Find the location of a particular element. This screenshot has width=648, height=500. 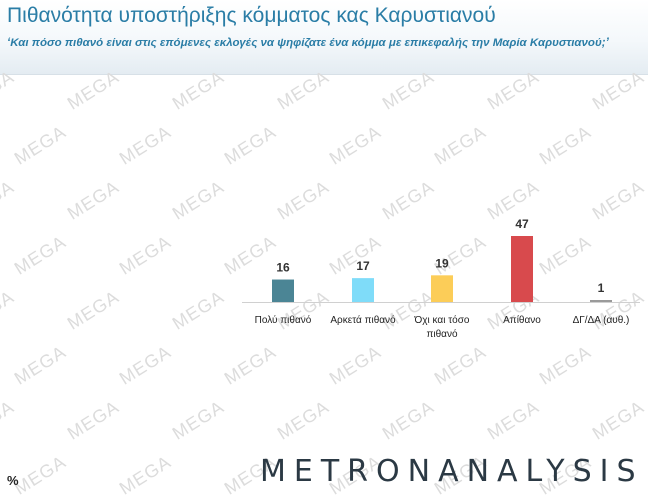

data-label: 16 is located at coordinates (283, 268).